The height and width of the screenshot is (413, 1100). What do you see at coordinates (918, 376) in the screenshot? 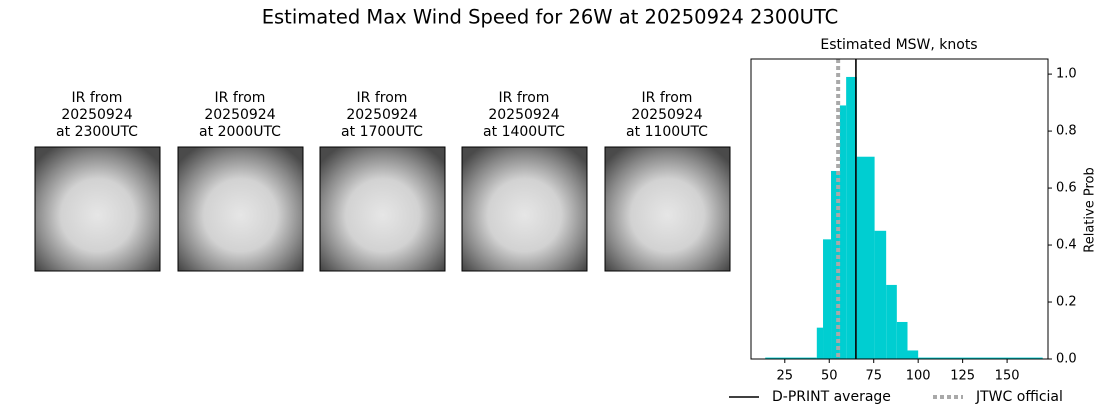
I see `x-tick-label: 100` at bounding box center [918, 376].